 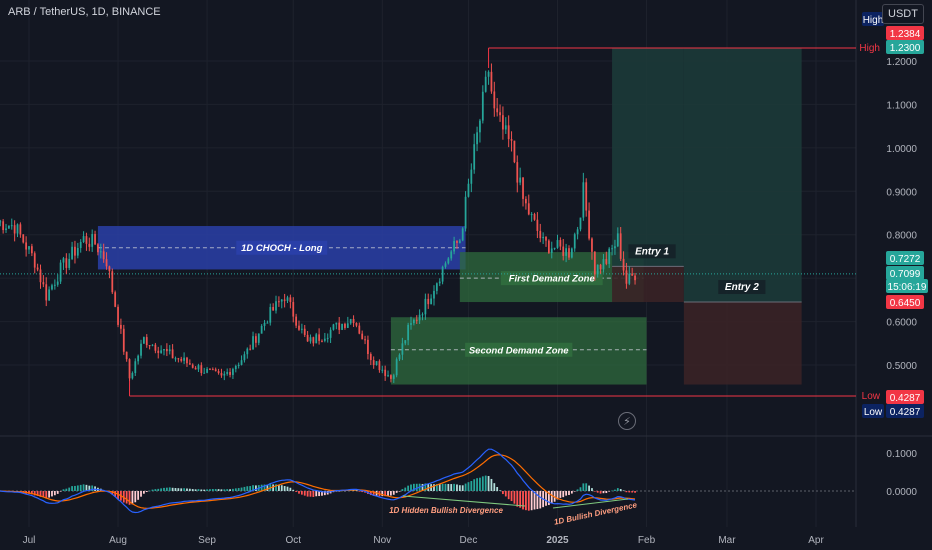 What do you see at coordinates (84, 12) in the screenshot?
I see `symbol-header: ARB / TetherUS, 1D, BINANCE` at bounding box center [84, 12].